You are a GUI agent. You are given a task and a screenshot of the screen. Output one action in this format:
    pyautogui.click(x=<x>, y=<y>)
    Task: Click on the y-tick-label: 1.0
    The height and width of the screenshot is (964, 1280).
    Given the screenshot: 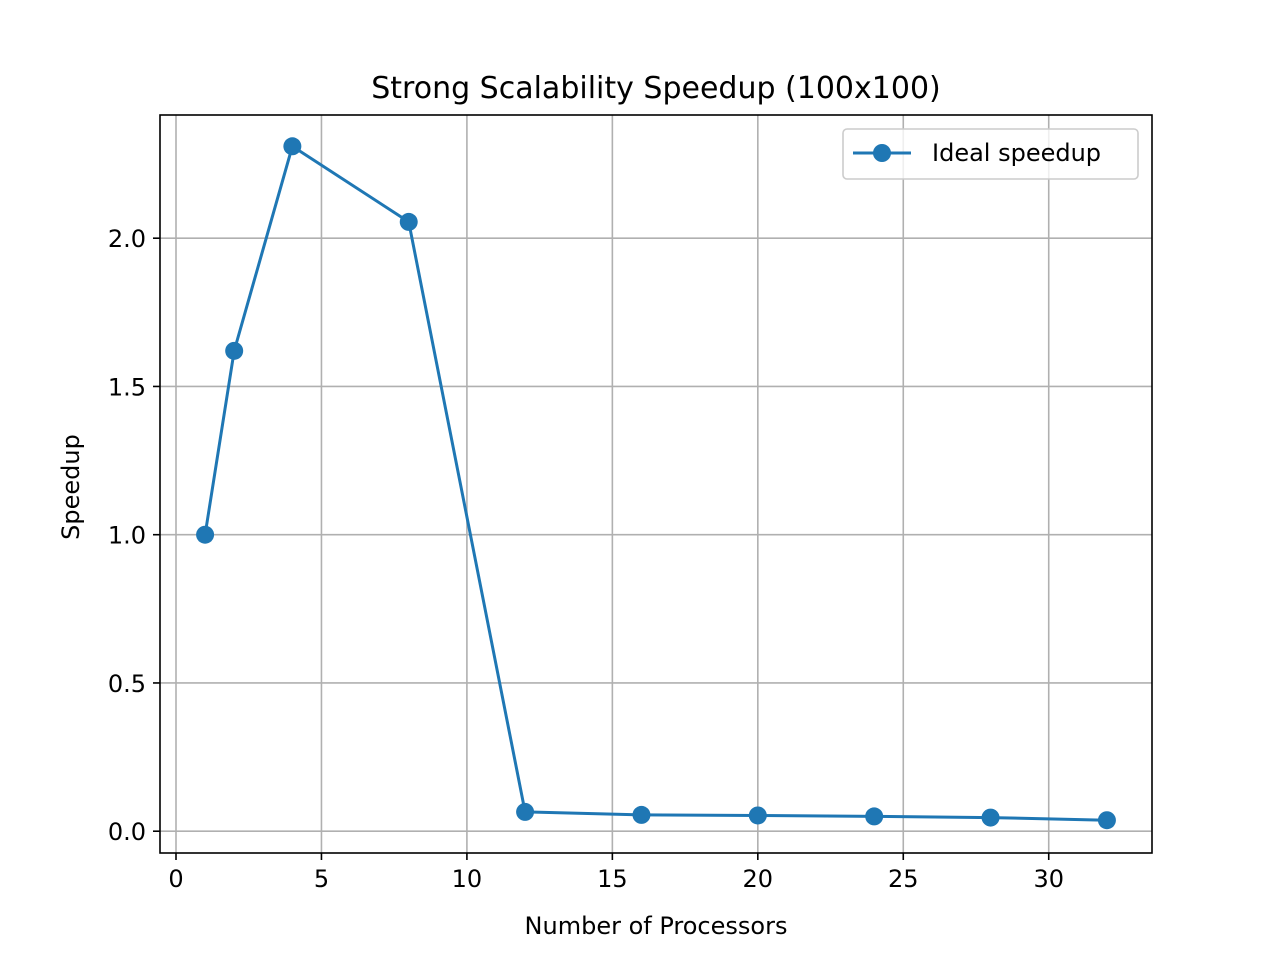 What is the action you would take?
    pyautogui.click(x=127, y=536)
    